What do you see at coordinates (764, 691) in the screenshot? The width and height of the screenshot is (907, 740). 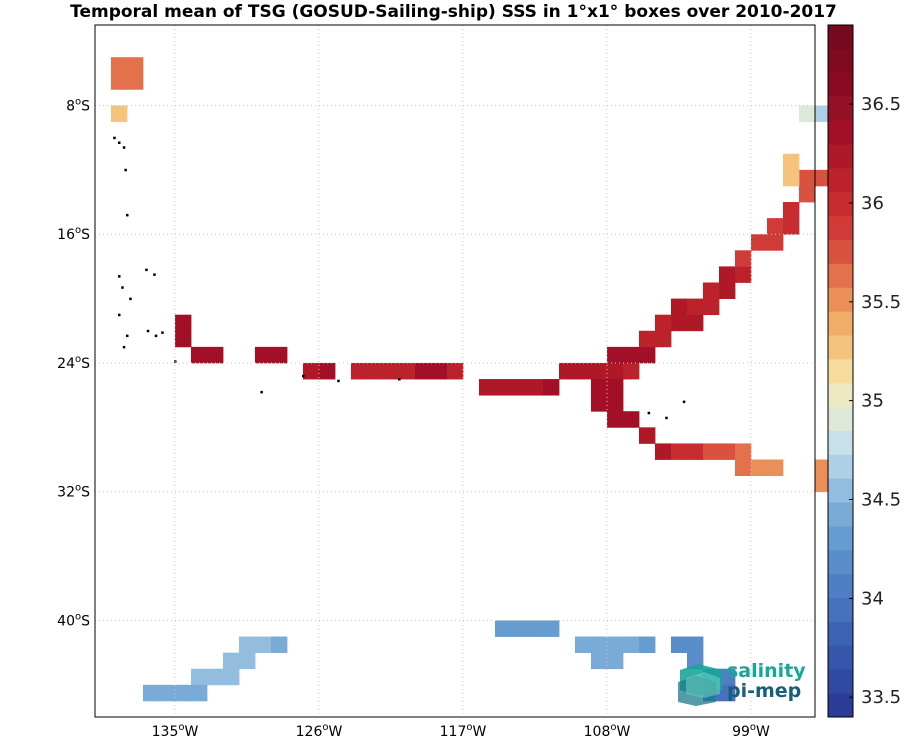 I see `logo-wordmark-pimep: pi-mep` at bounding box center [764, 691].